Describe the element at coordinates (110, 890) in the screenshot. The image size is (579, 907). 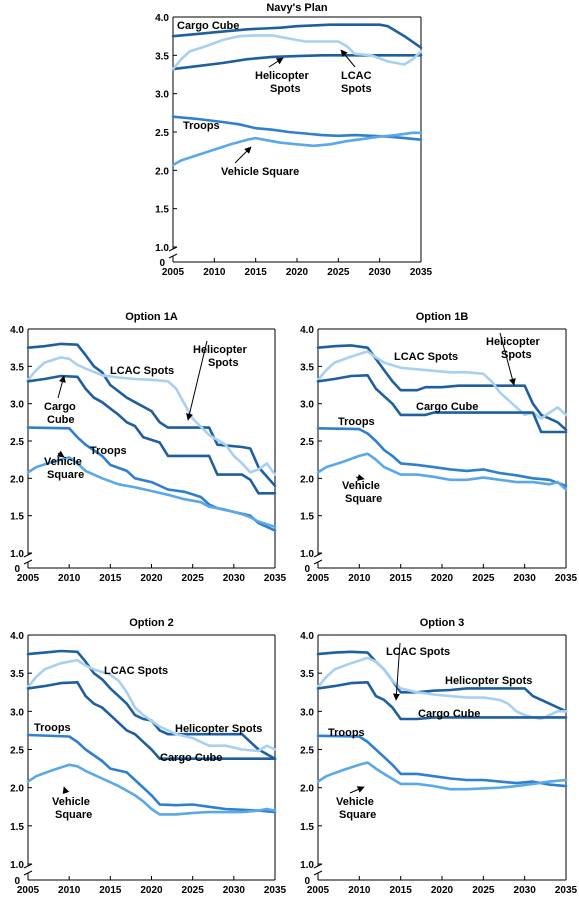
I see `x-tick-label: 2015` at that location.